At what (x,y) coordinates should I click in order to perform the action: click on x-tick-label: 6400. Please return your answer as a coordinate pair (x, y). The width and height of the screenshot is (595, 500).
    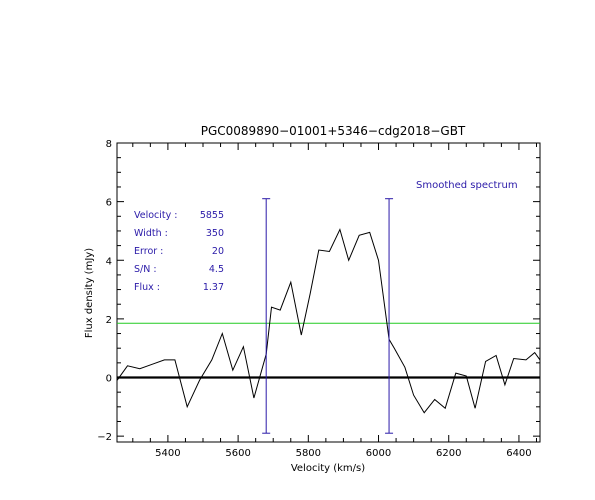
    Looking at the image, I should click on (518, 453).